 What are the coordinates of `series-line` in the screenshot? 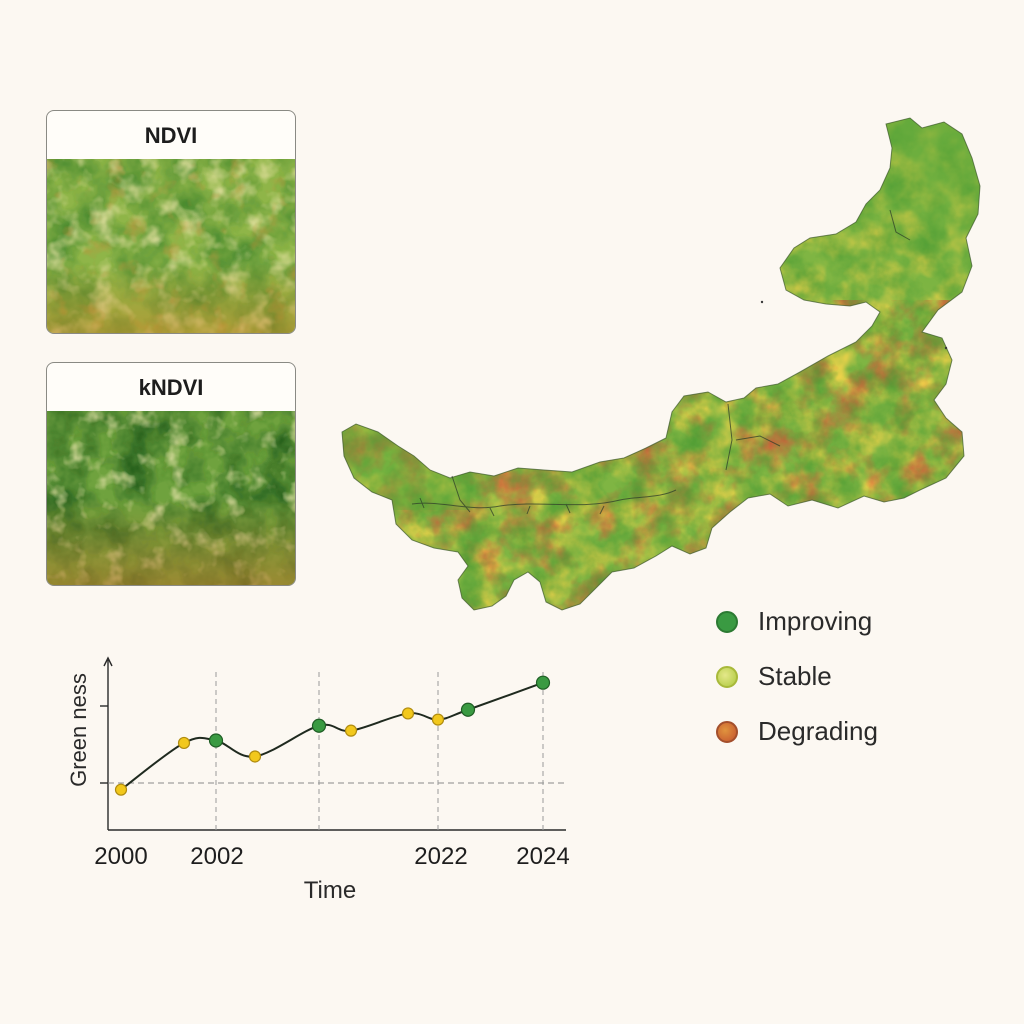 It's located at (332, 736).